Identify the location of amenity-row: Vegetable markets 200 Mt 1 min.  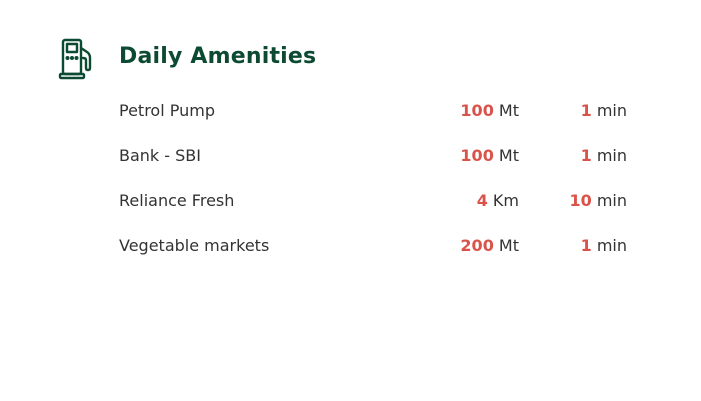
(374, 248).